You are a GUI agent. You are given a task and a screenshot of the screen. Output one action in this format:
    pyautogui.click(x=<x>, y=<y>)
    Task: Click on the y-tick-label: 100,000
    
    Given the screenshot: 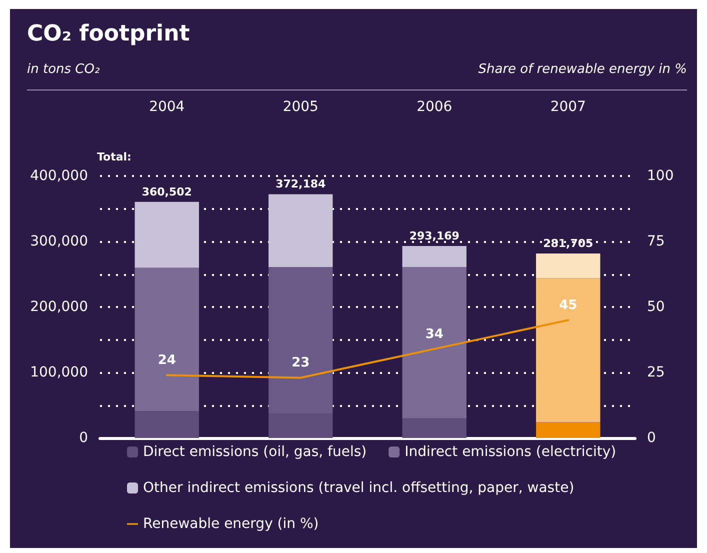 What is the action you would take?
    pyautogui.click(x=59, y=372)
    